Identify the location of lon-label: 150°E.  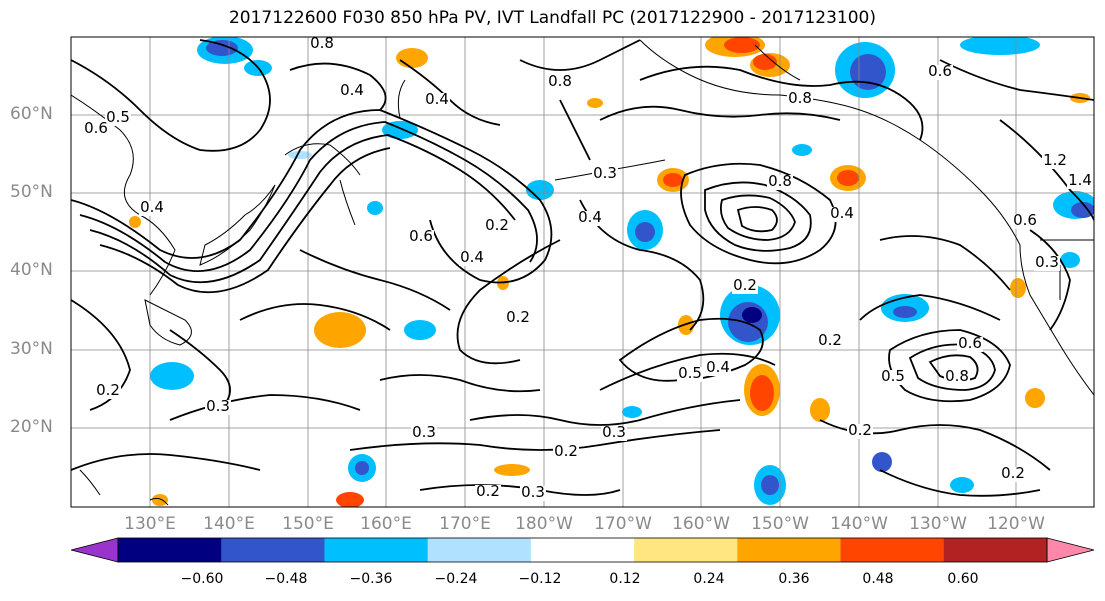
(308, 524).